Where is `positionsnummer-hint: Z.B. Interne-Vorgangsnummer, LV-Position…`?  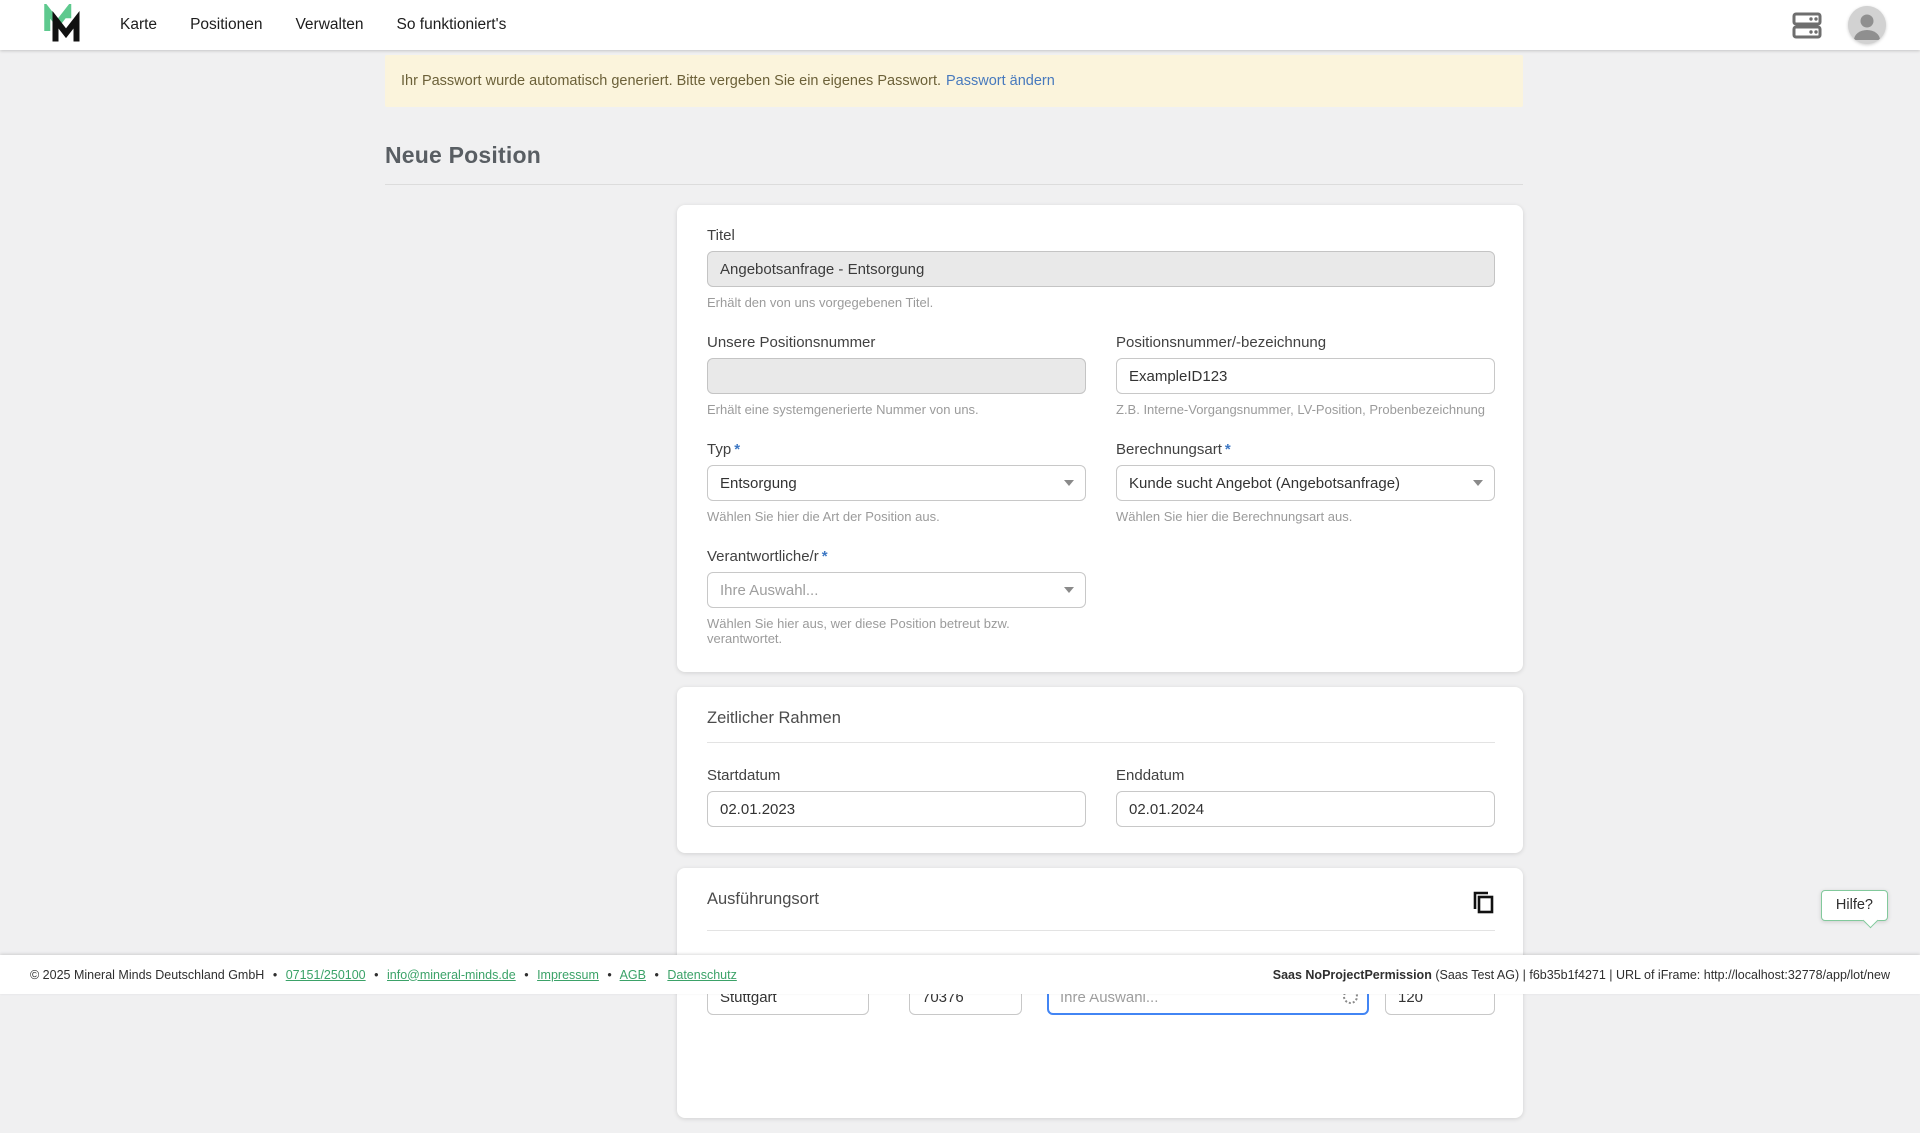
positionsnummer-hint: Z.B. Interne-Vorgangsnummer, LV-Position… is located at coordinates (1305, 409).